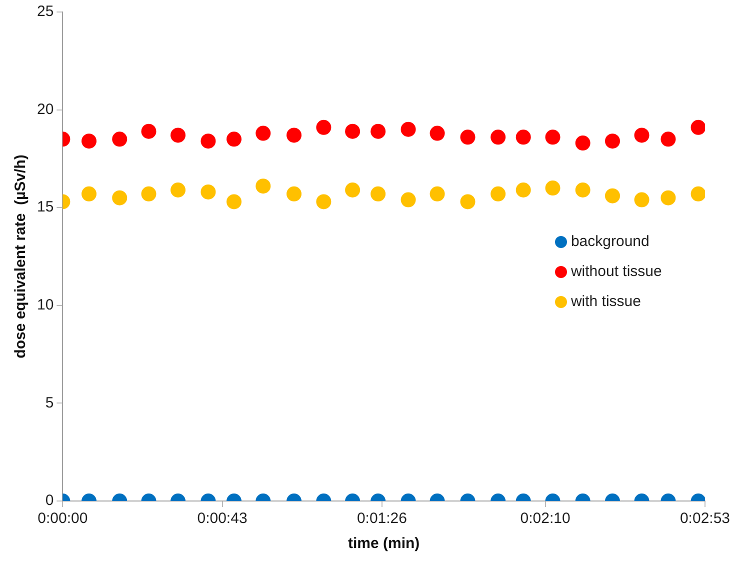 The image size is (733, 565). I want to click on x-tick-label: 0:02:10, so click(545, 519).